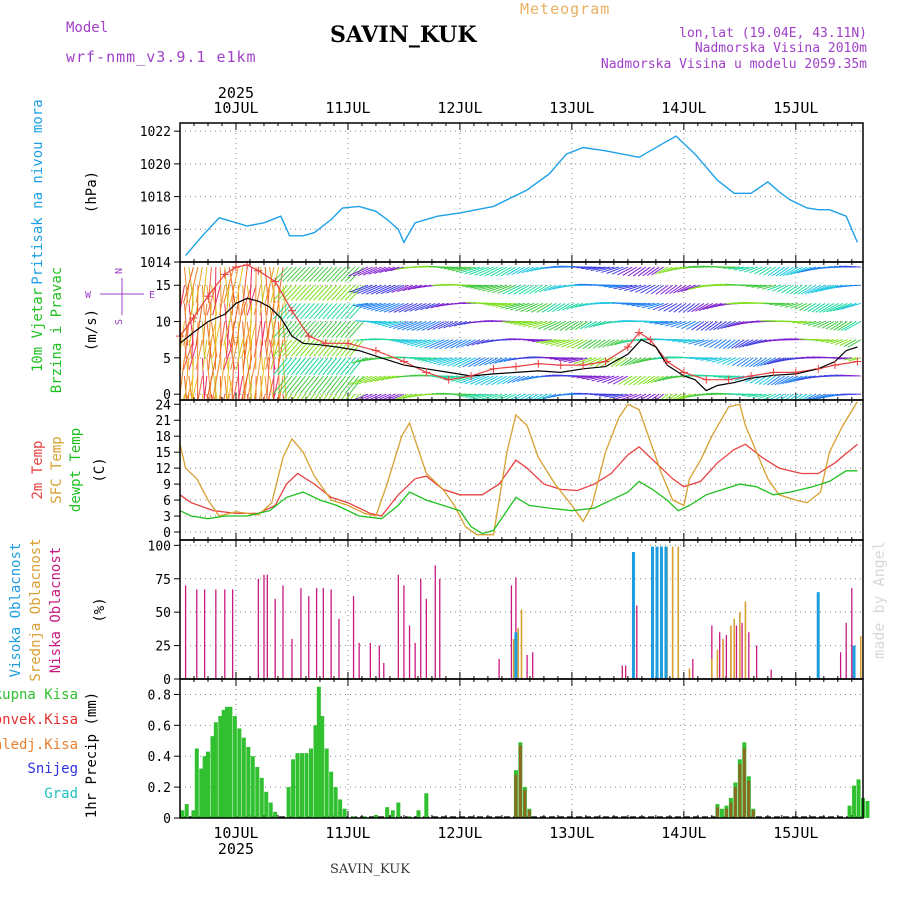 This screenshot has height=900, width=900. Describe the element at coordinates (780, 48) in the screenshot. I see `elevation: Nadmorska Visina 2010m` at that location.